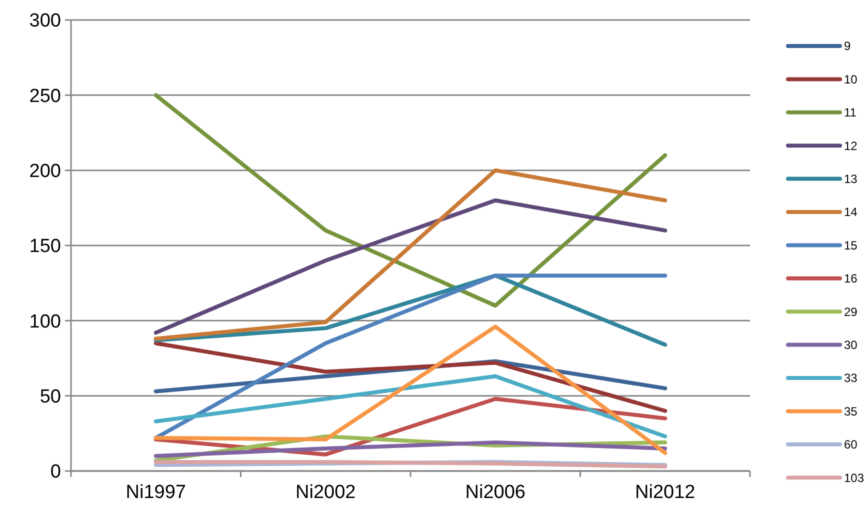  What do you see at coordinates (851, 378) in the screenshot?
I see `legend-label: 33` at bounding box center [851, 378].